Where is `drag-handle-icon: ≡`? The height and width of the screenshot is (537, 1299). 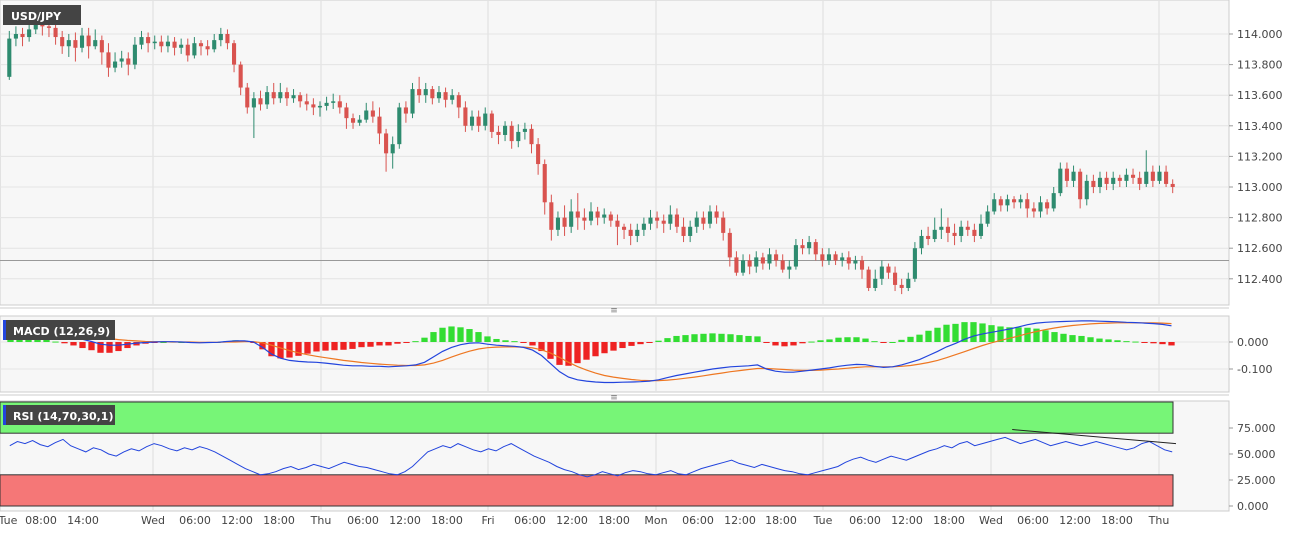
drag-handle-icon: ≡ is located at coordinates (614, 311).